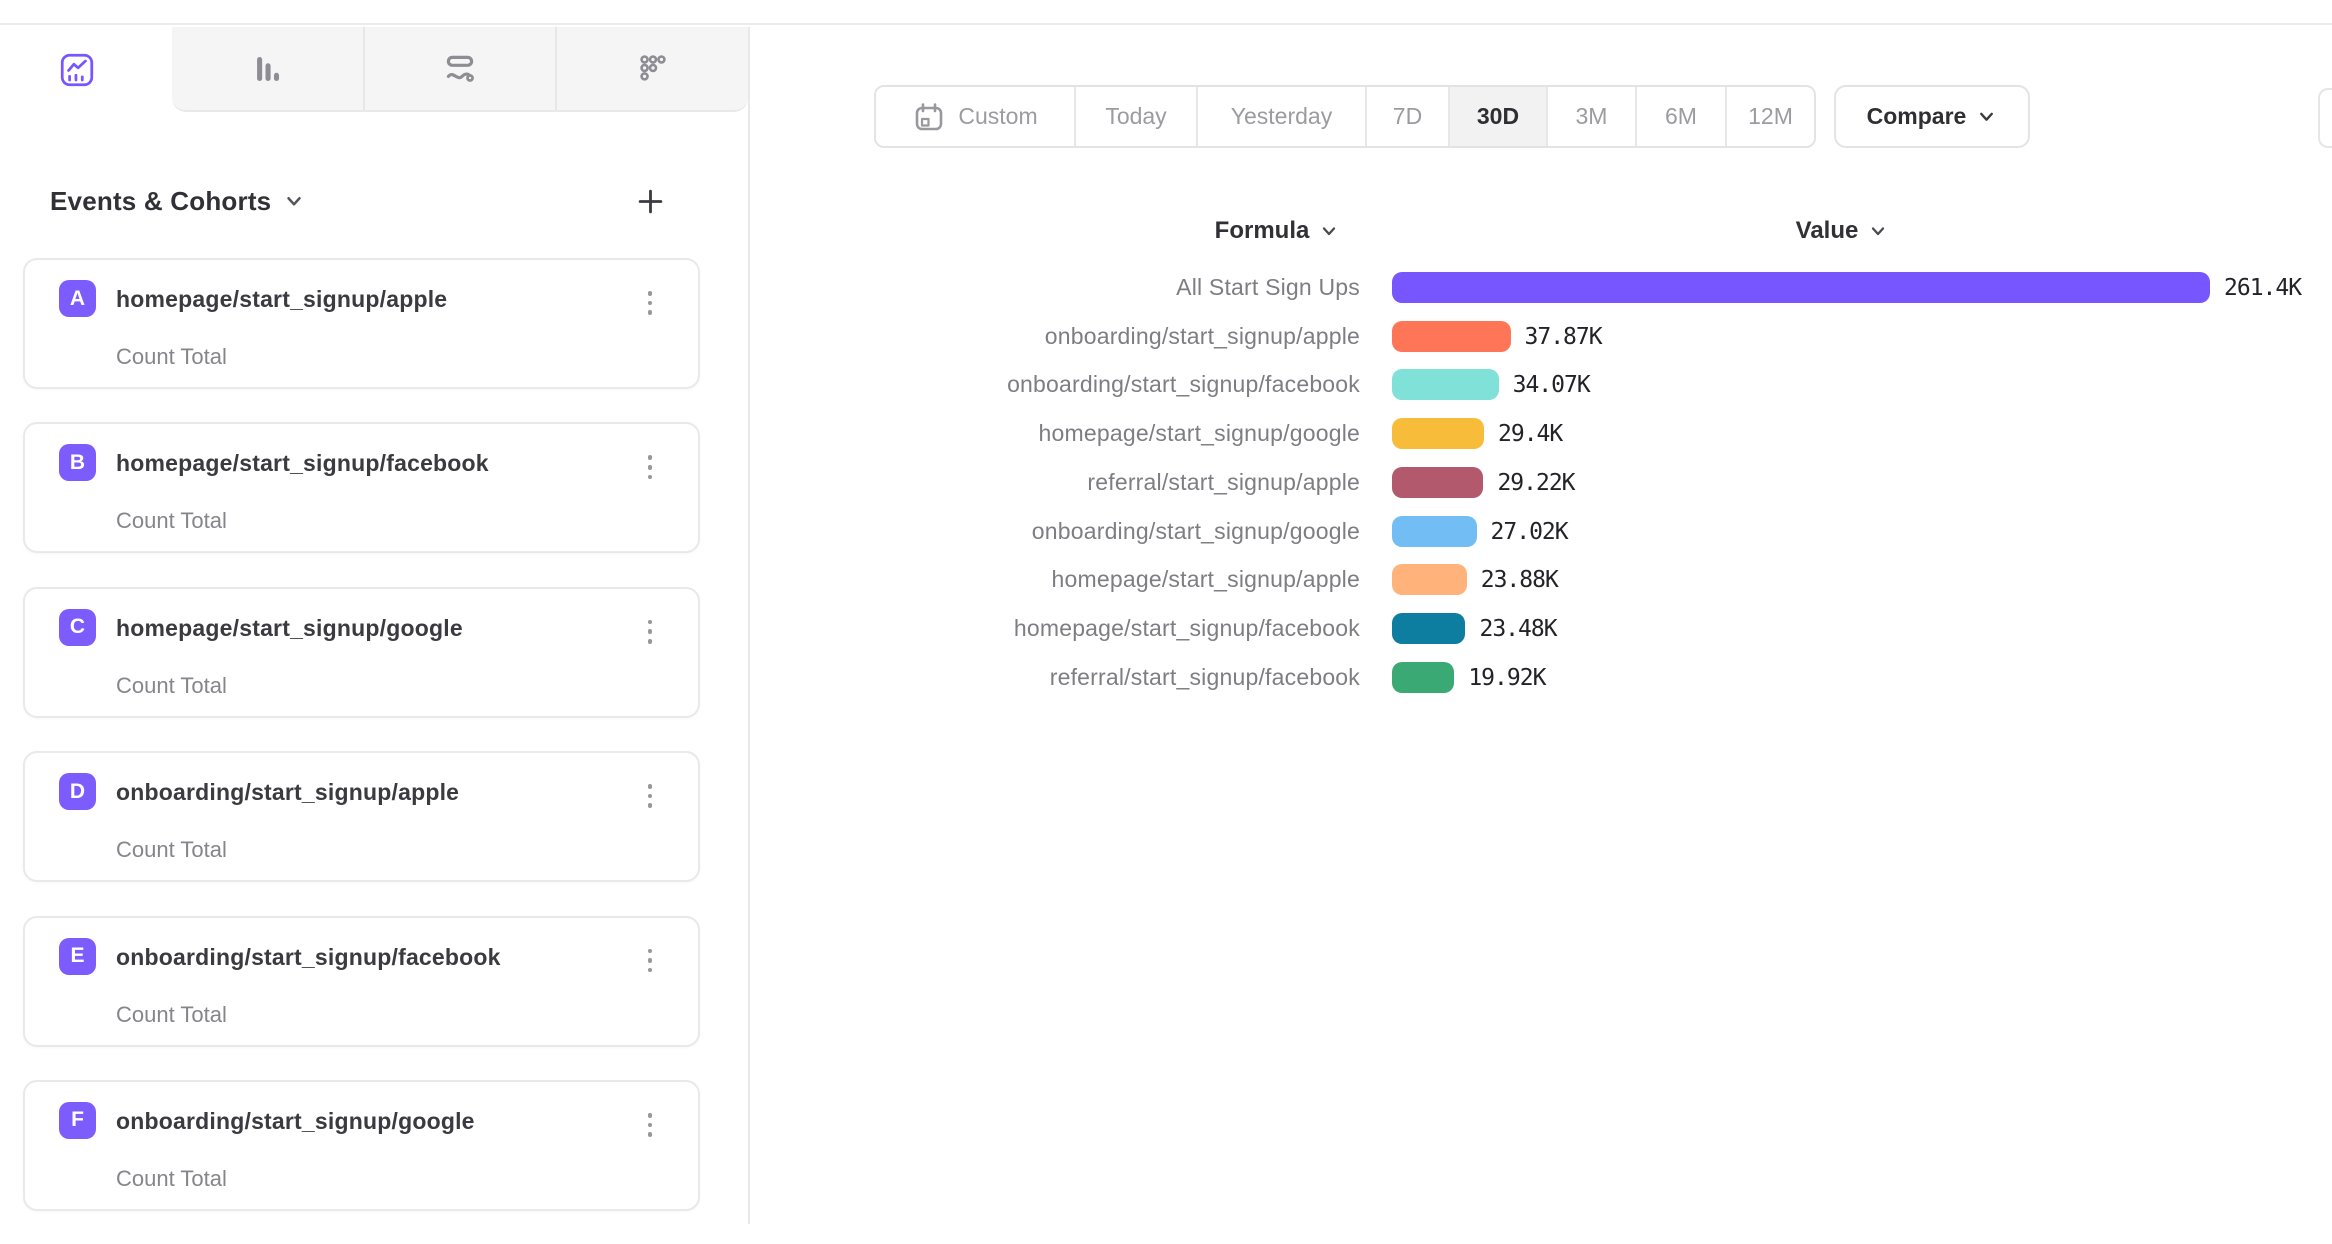 The height and width of the screenshot is (1244, 2332). I want to click on add-event-icon, so click(650, 201).